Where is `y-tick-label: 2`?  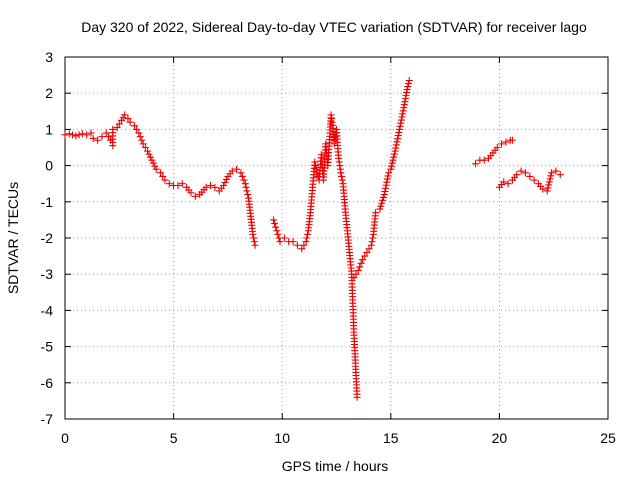 y-tick-label: 2 is located at coordinates (49, 93).